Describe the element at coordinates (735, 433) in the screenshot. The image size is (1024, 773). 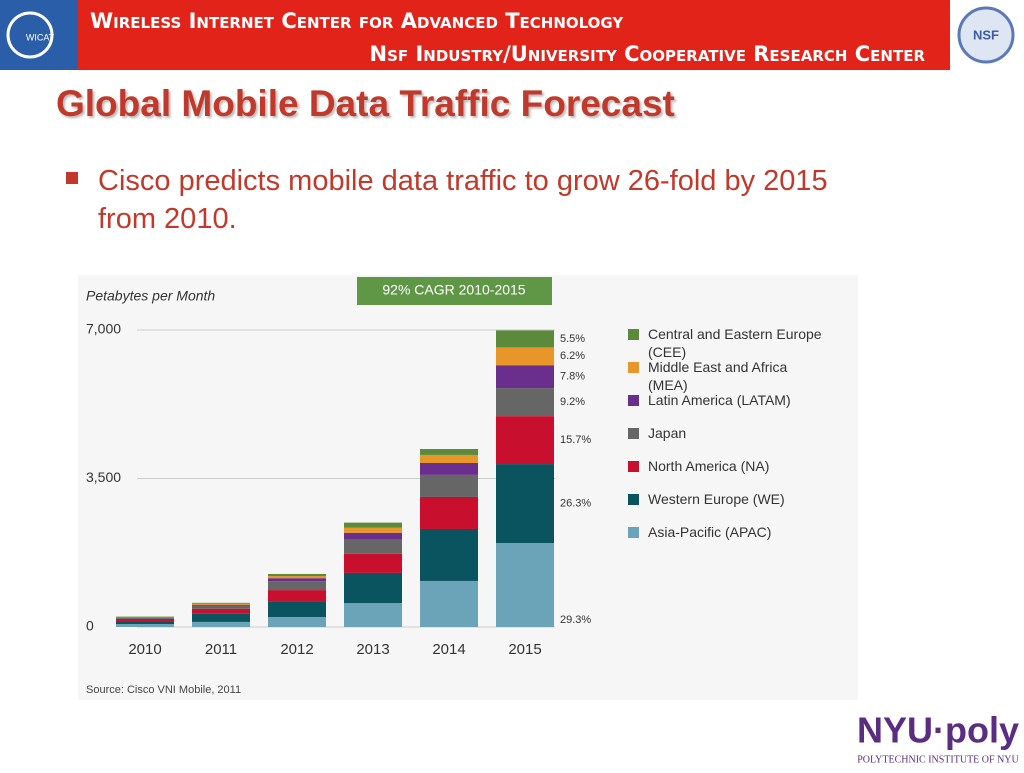
I see `legend-label: Japan` at that location.